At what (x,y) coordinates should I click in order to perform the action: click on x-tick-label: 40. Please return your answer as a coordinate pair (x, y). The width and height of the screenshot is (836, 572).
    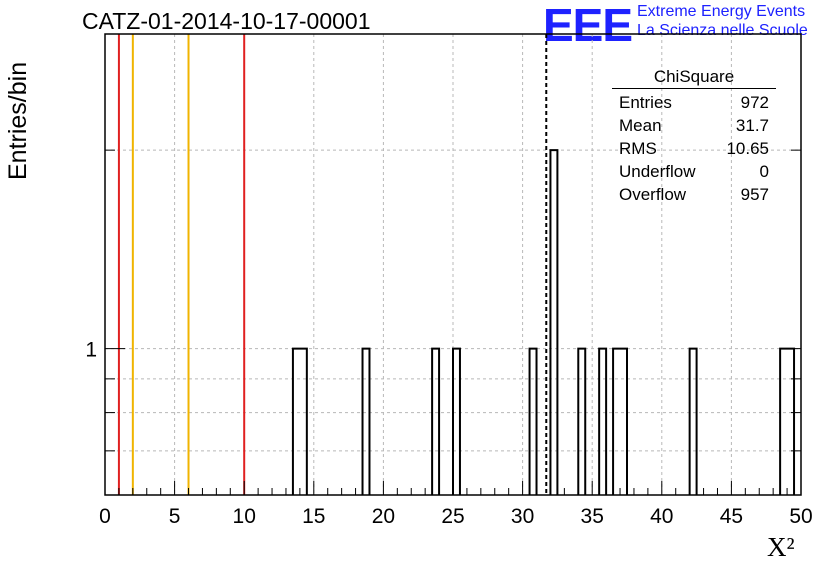
    Looking at the image, I should click on (661, 516).